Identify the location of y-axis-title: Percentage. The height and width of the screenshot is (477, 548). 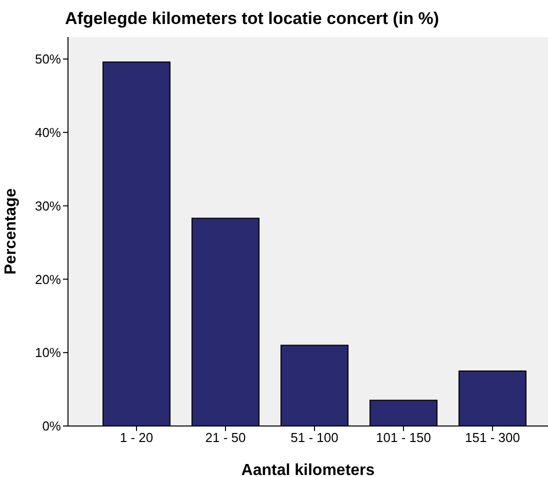
(11, 231).